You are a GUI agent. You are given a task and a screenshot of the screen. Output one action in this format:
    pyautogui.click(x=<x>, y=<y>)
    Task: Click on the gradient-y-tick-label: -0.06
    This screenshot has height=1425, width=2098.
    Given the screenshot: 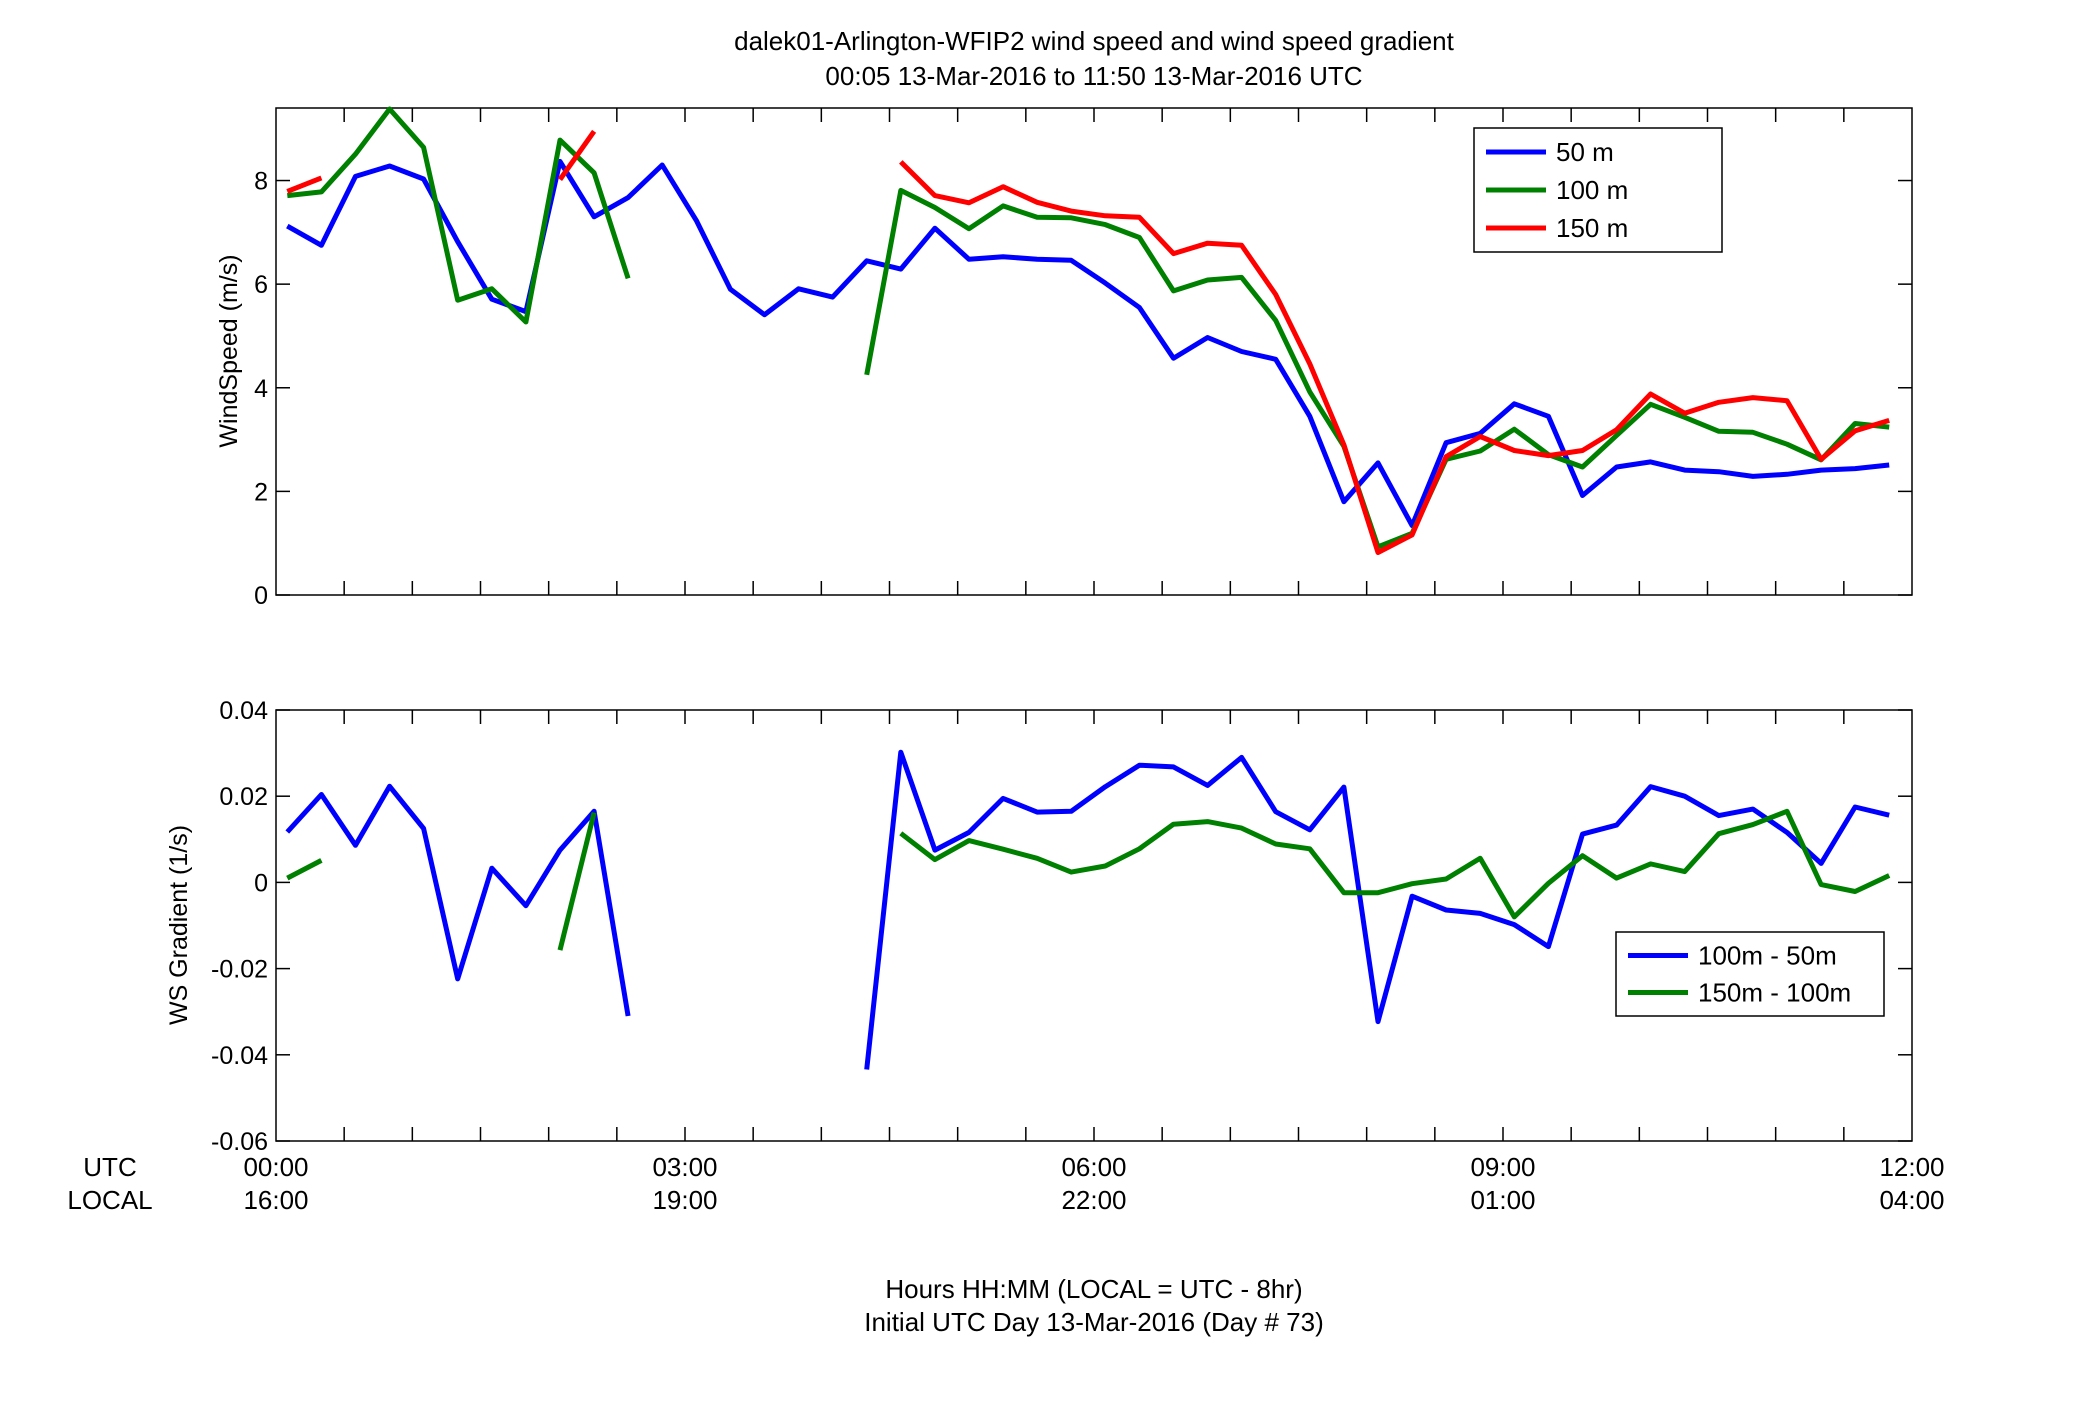 What is the action you would take?
    pyautogui.click(x=239, y=1142)
    